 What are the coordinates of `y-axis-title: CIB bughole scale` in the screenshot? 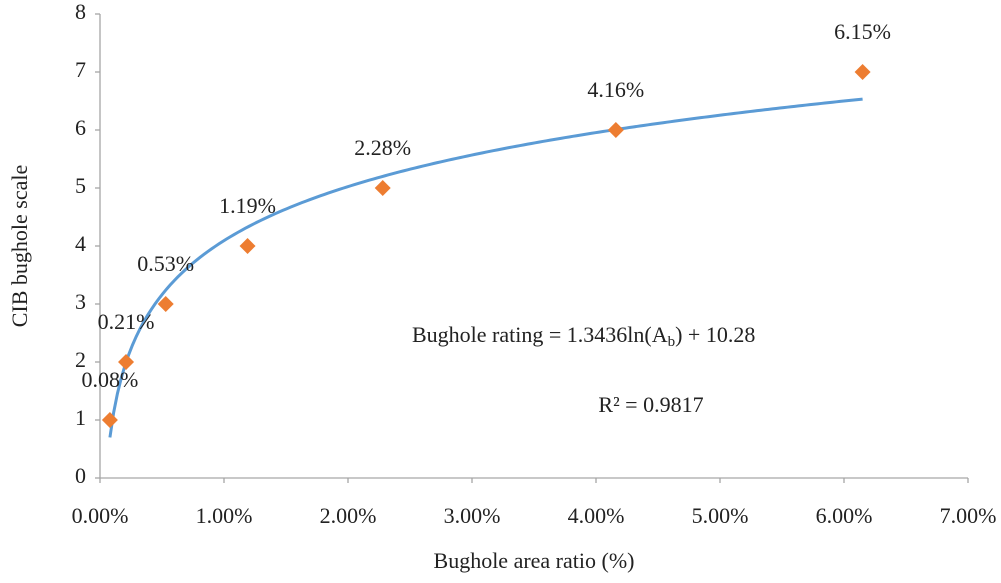 It's located at (19, 246).